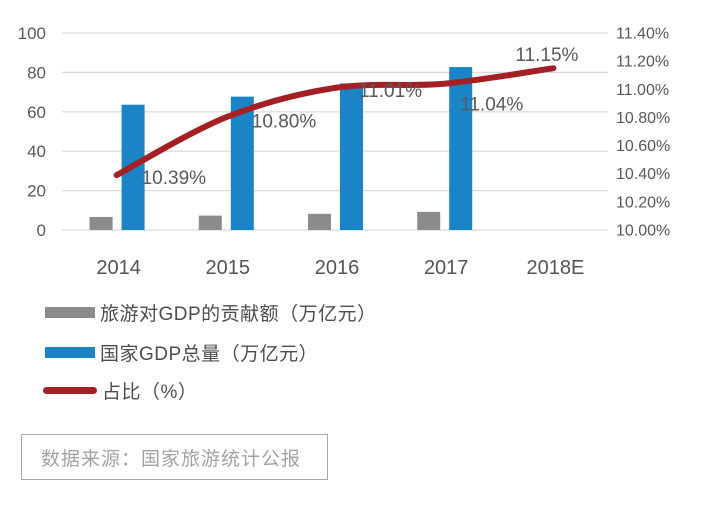 This screenshot has height=507, width=702. Describe the element at coordinates (555, 268) in the screenshot. I see `x-axis-label: 2018E` at that location.